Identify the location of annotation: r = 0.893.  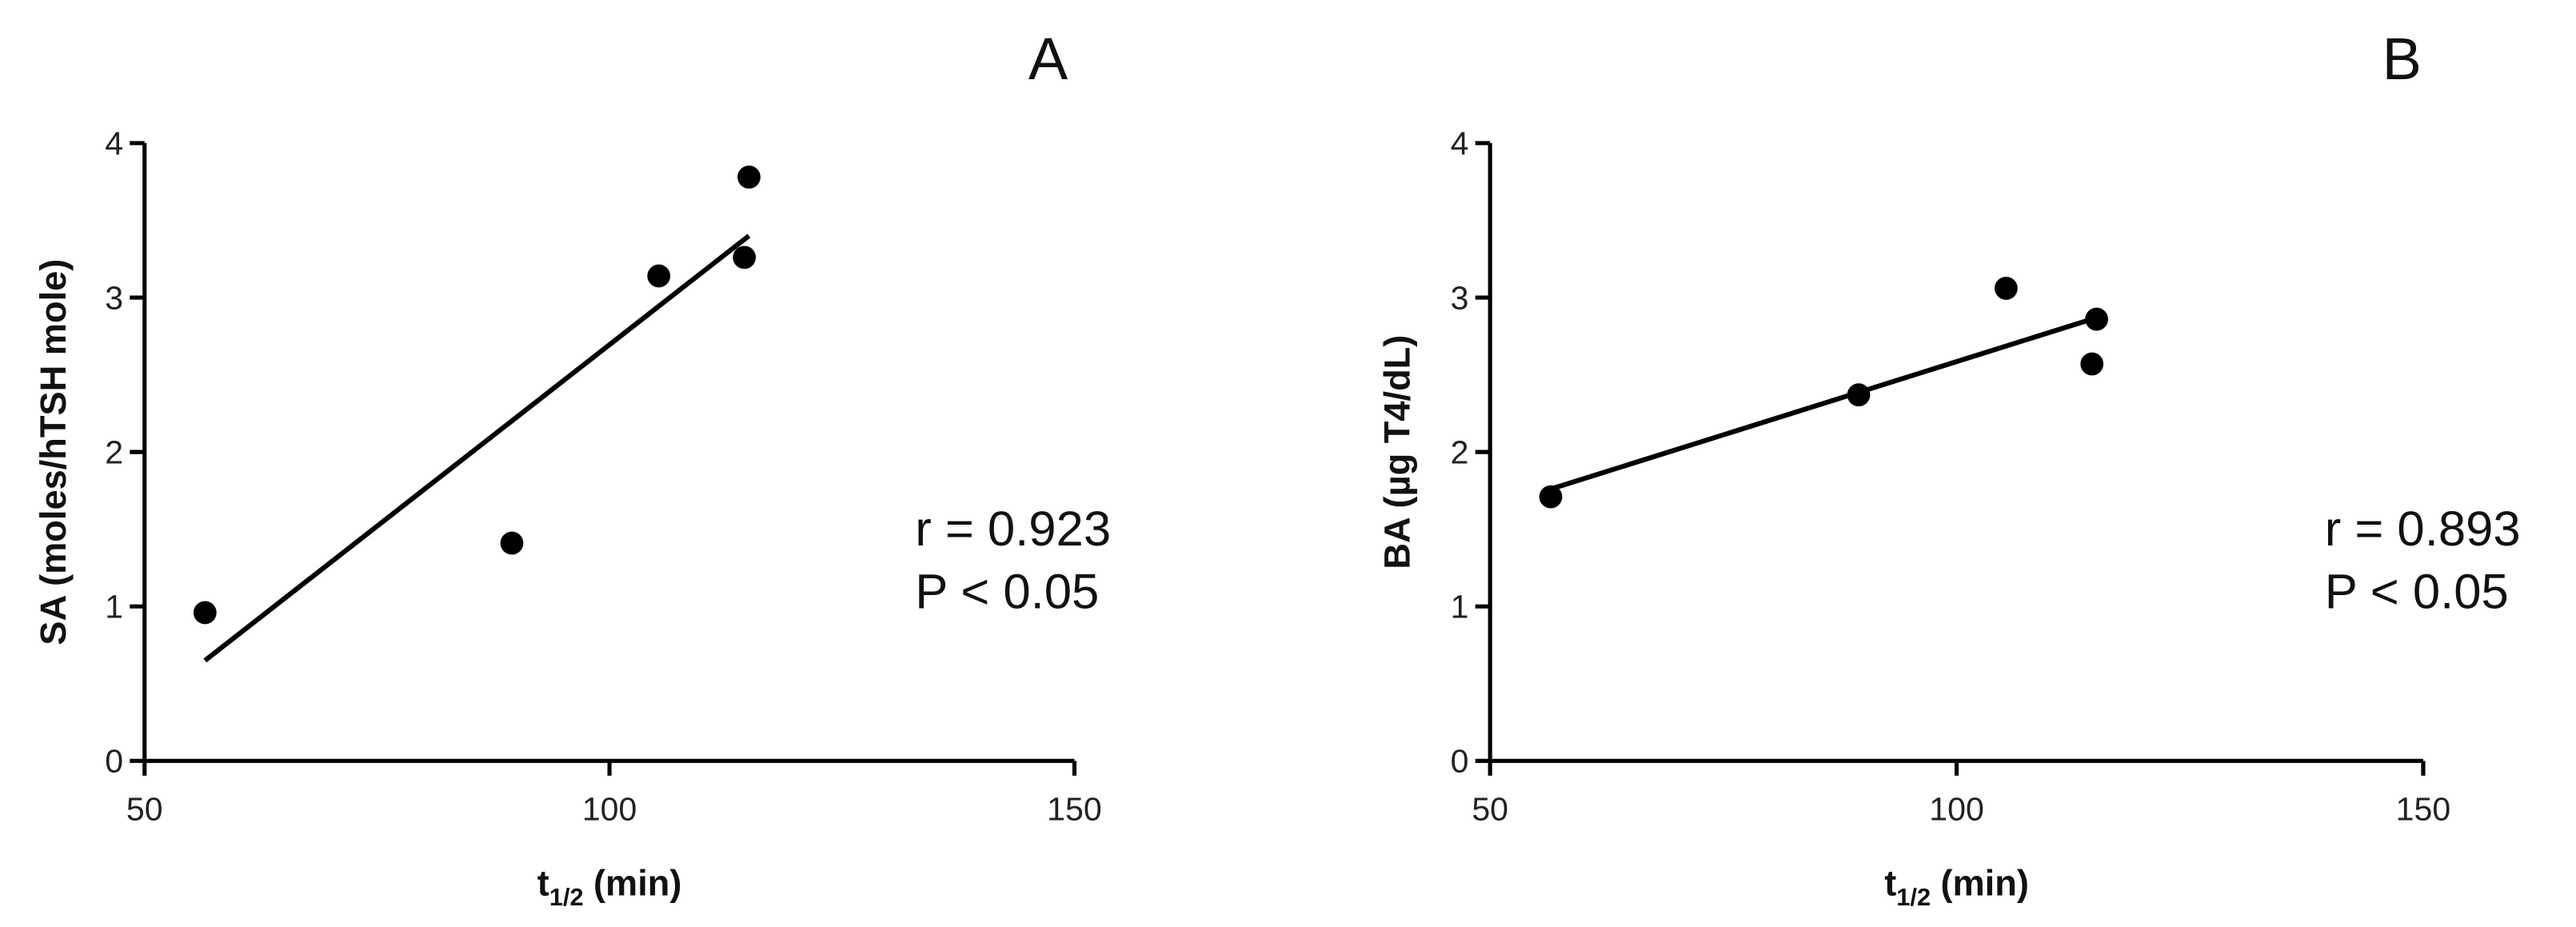
(2423, 529).